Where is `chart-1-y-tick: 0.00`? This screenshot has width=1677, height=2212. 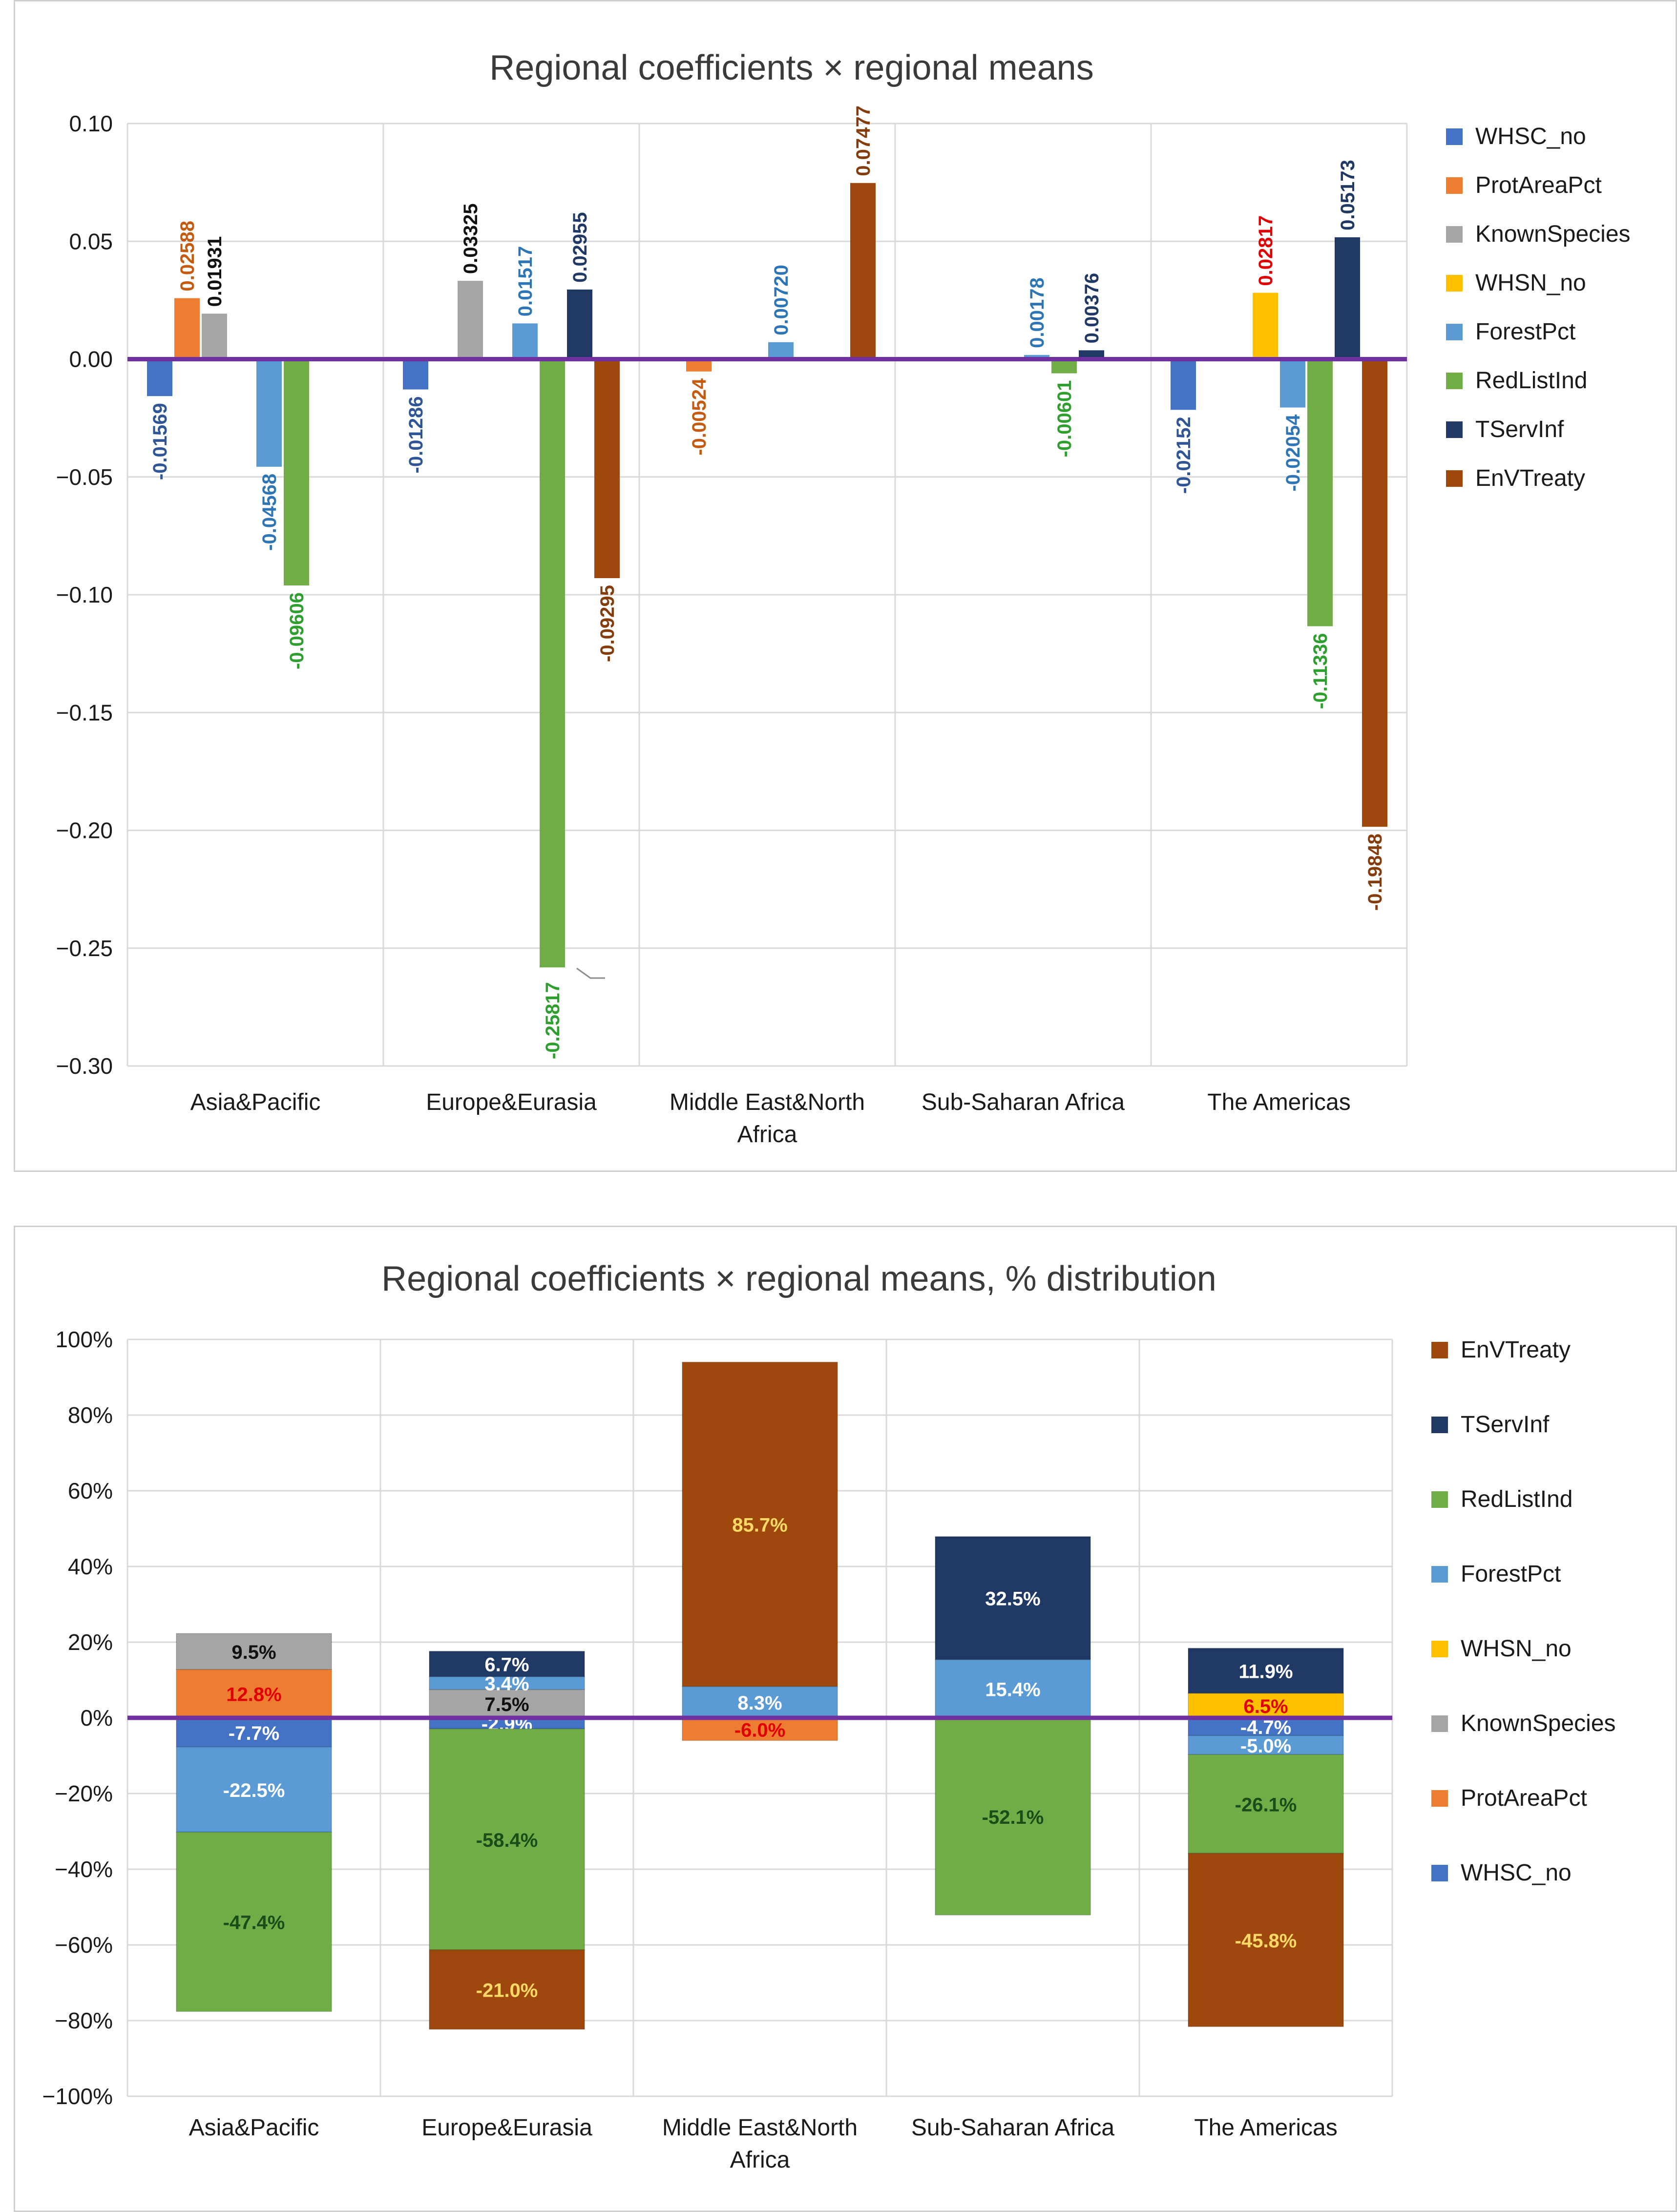
chart-1-y-tick: 0.00 is located at coordinates (91, 359).